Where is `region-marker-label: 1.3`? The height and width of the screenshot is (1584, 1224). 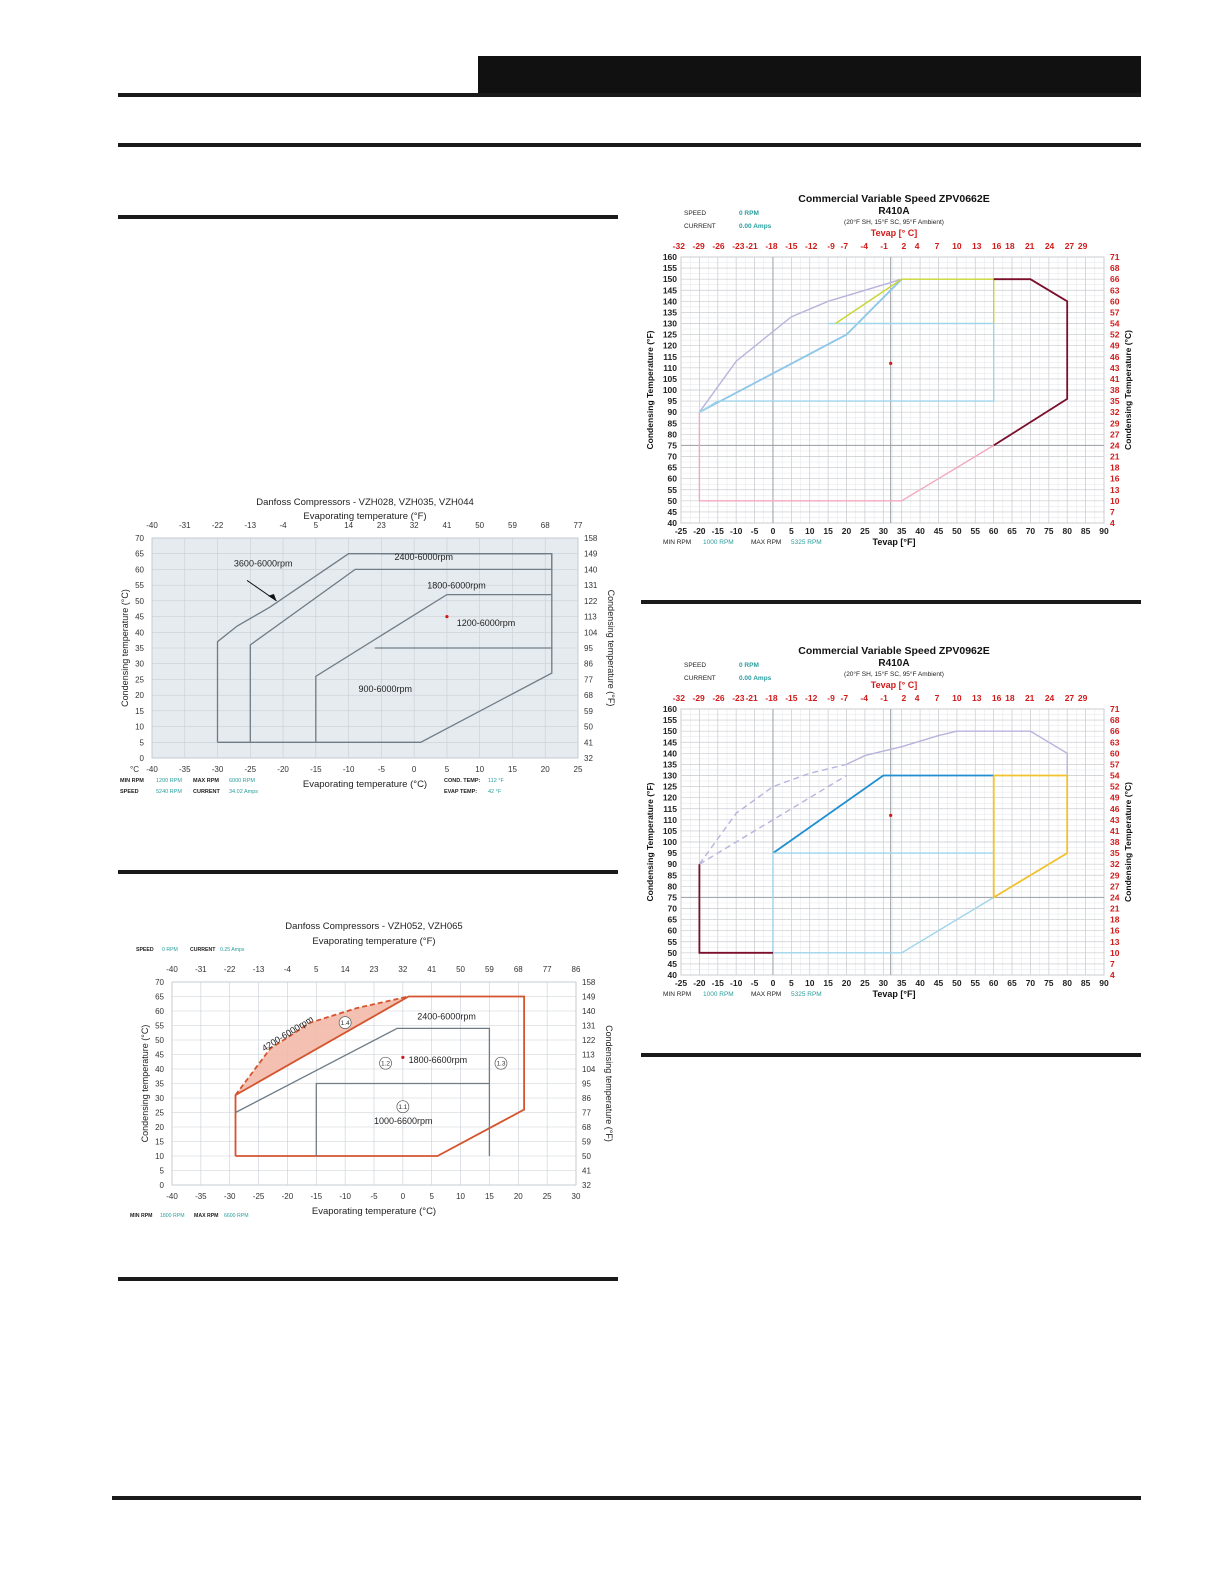
region-marker-label: 1.3 is located at coordinates (500, 1064).